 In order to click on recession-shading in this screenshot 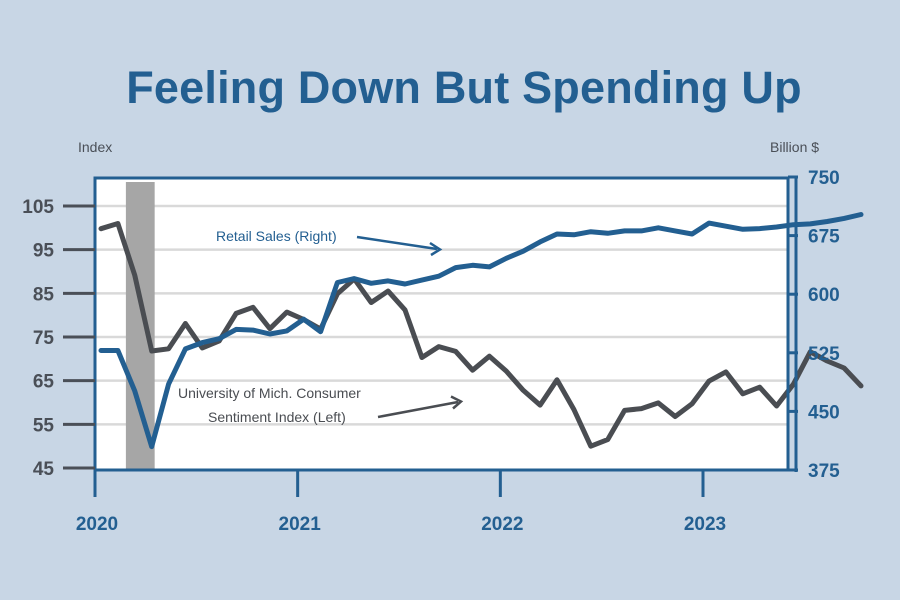, I will do `click(140, 326)`.